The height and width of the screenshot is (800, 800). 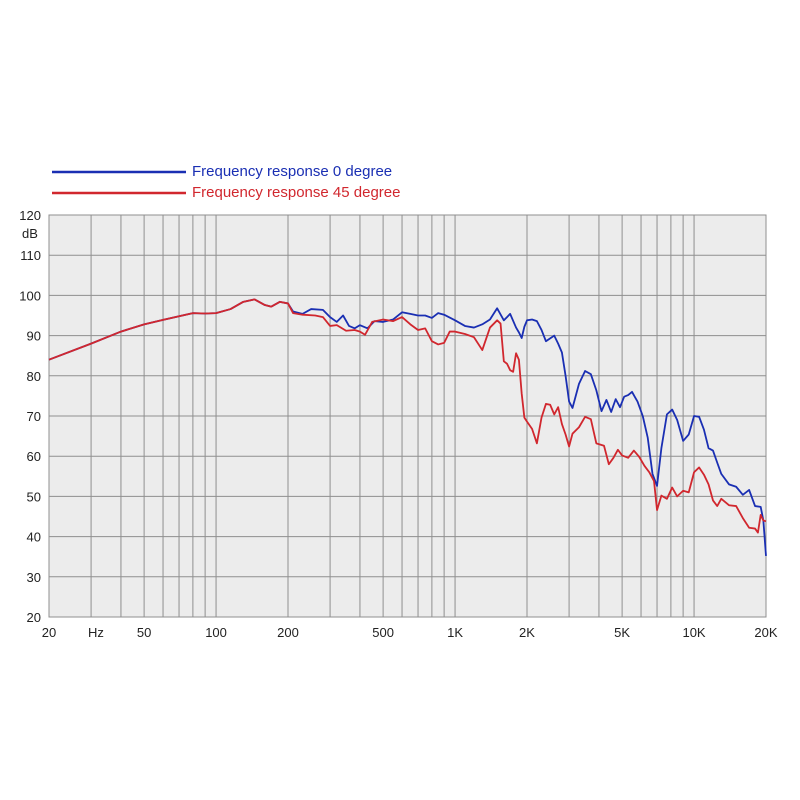 What do you see at coordinates (296, 192) in the screenshot?
I see `legend-label-45-degree: Frequency response 45 degree` at bounding box center [296, 192].